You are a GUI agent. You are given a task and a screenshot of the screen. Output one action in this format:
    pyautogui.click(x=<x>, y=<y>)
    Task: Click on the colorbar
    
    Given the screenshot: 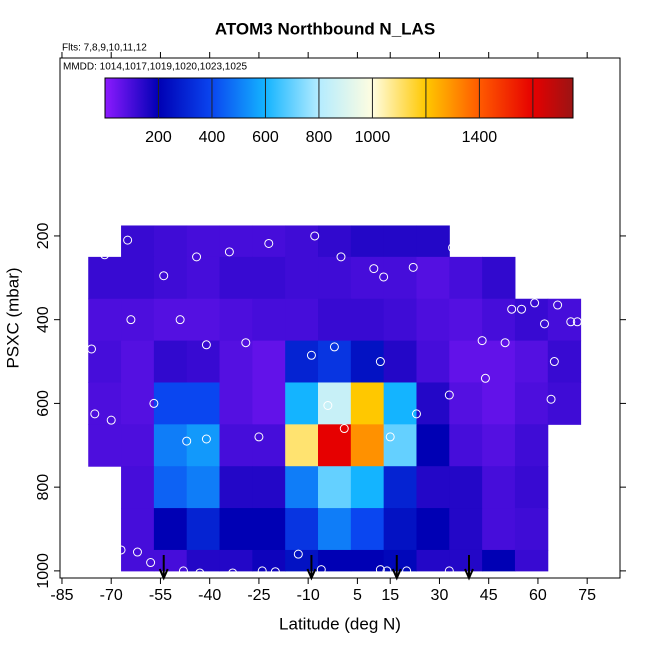 What is the action you would take?
    pyautogui.click(x=339, y=98)
    